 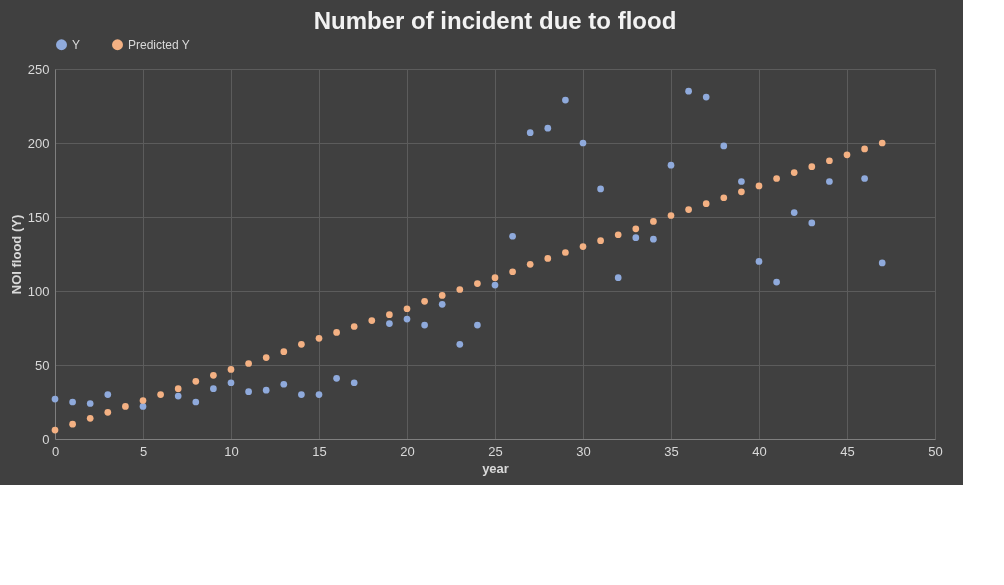 What do you see at coordinates (407, 451) in the screenshot?
I see `x-tick-label: 20` at bounding box center [407, 451].